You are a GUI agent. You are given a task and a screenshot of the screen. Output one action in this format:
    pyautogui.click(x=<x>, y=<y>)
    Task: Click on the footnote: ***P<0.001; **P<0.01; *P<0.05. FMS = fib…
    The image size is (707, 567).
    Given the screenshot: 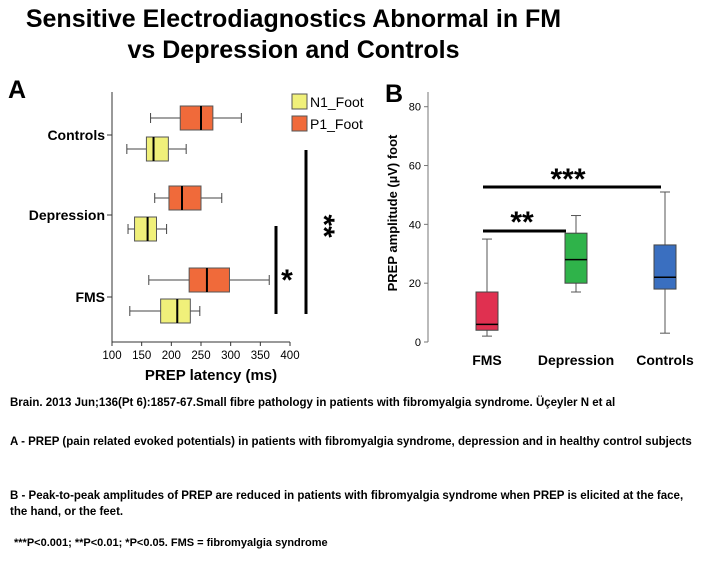 What is the action you would take?
    pyautogui.click(x=171, y=543)
    